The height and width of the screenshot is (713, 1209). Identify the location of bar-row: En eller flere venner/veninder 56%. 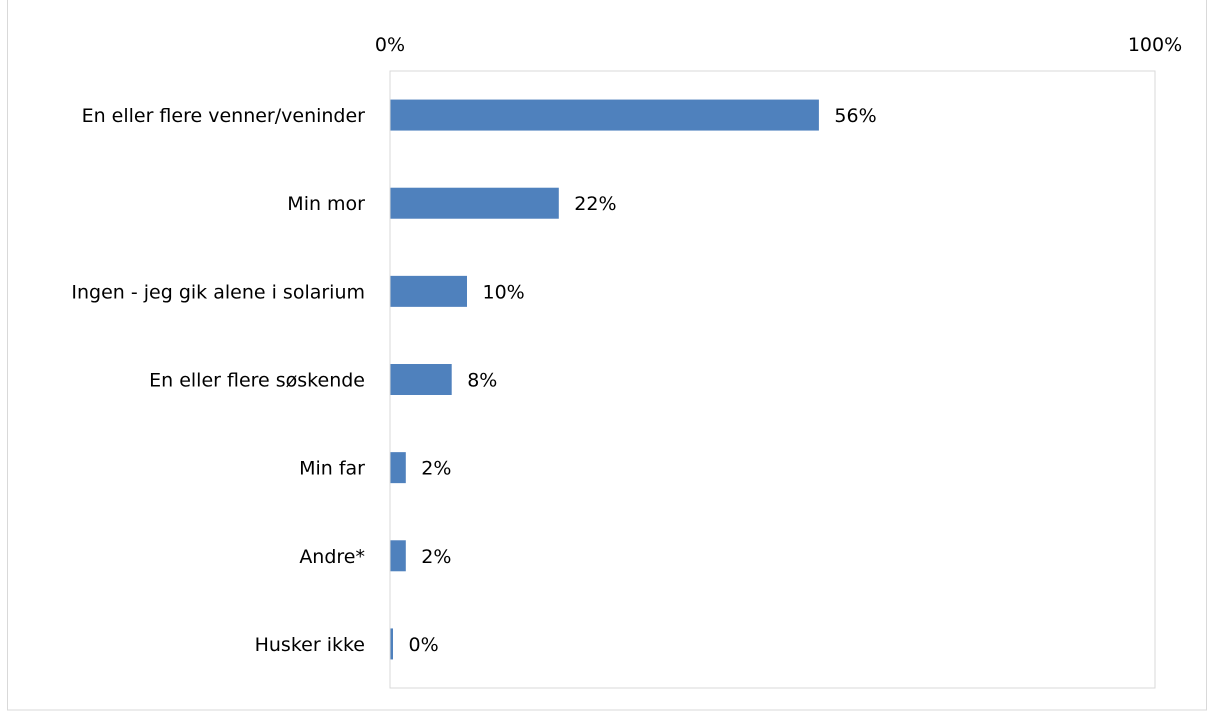
(479, 115).